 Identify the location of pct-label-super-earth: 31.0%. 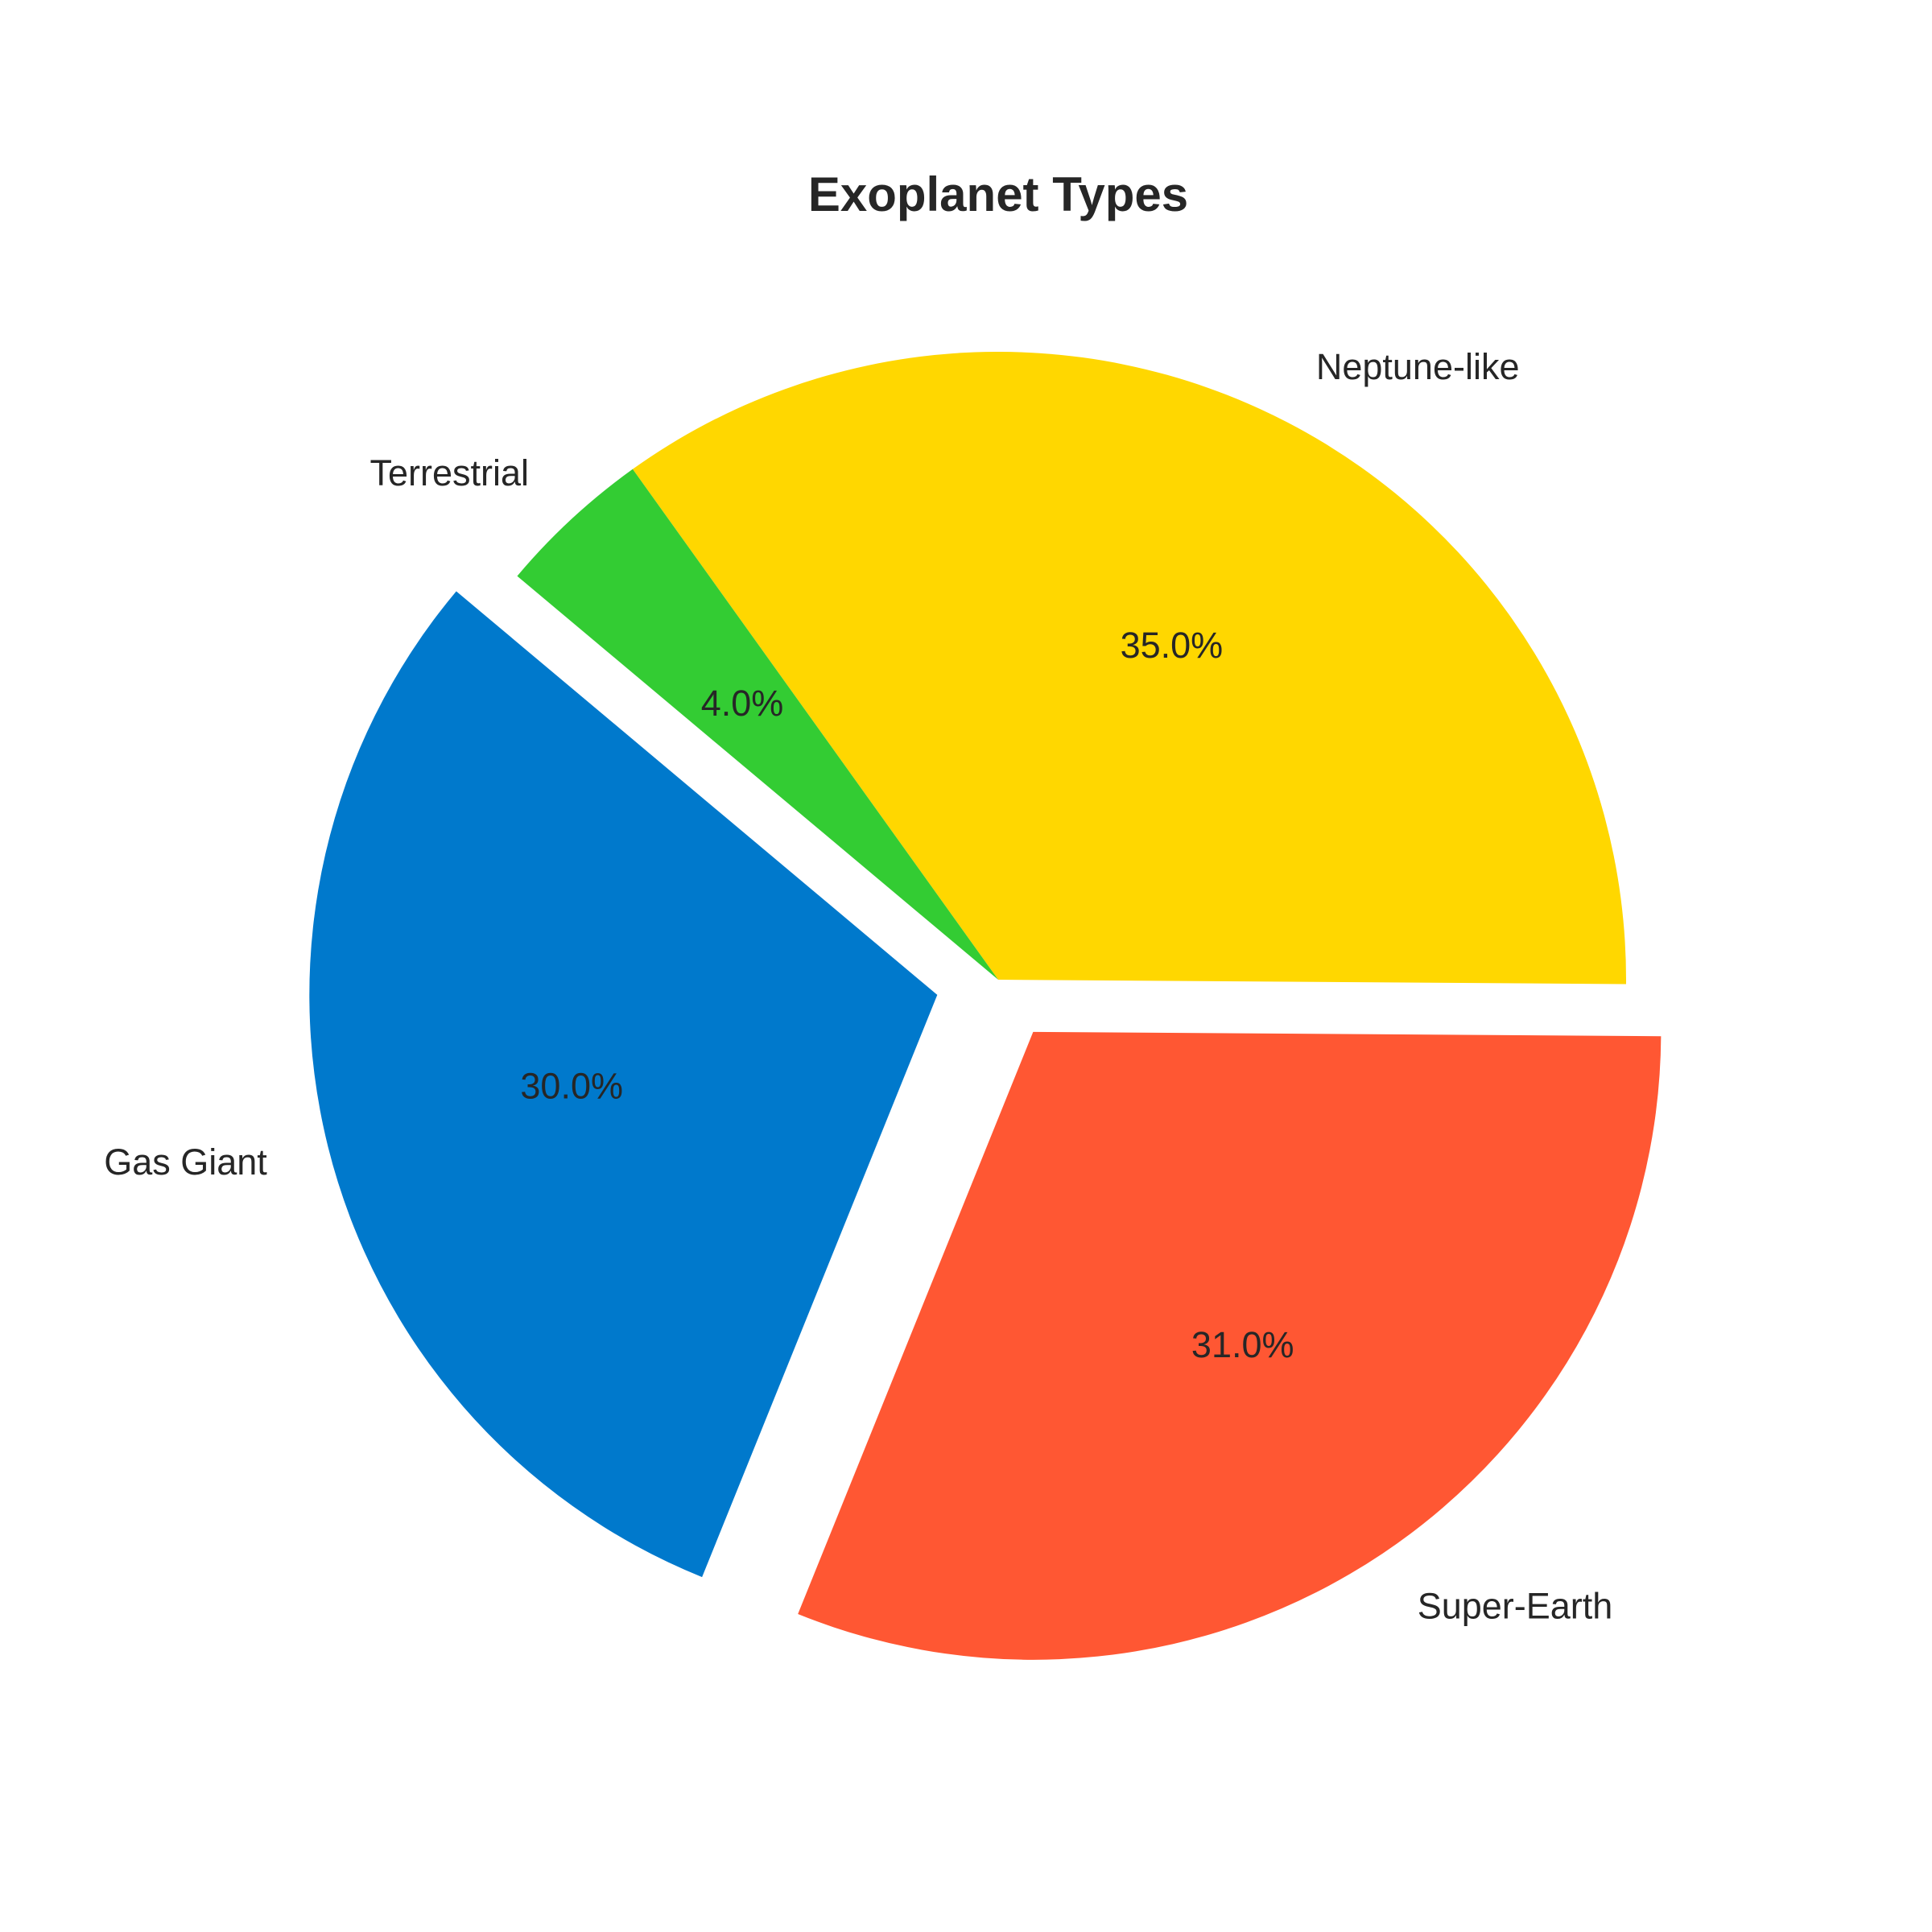
(1242, 1344).